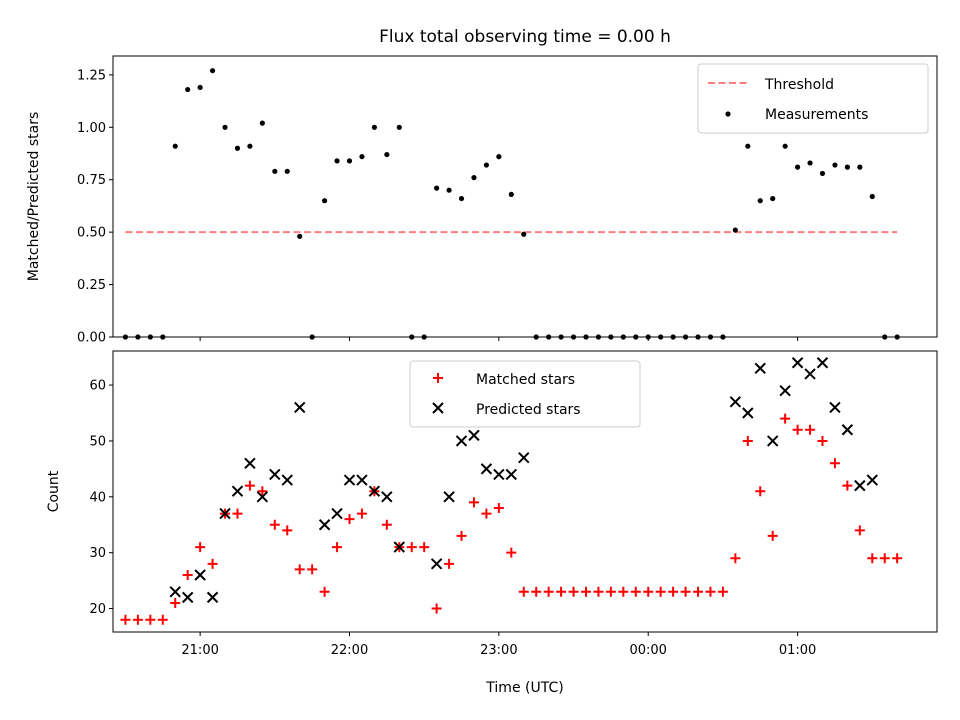 The width and height of the screenshot is (960, 720). What do you see at coordinates (797, 650) in the screenshot?
I see `x-tick-label: 01:00` at bounding box center [797, 650].